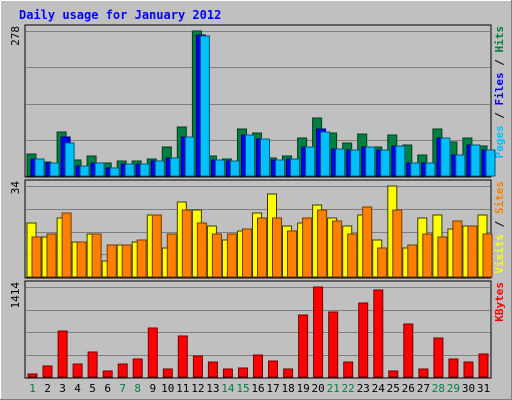 The height and width of the screenshot is (400, 512). Describe the element at coordinates (182, 388) in the screenshot. I see `day-label-11: 11` at that location.